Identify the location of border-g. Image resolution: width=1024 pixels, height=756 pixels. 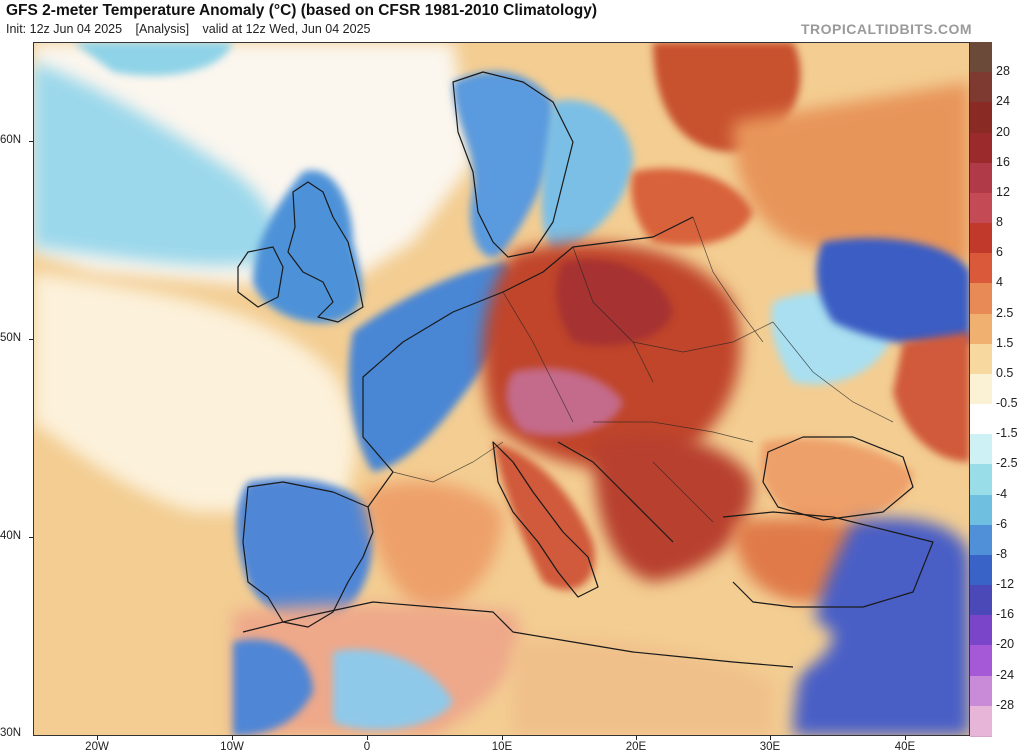
(833, 372).